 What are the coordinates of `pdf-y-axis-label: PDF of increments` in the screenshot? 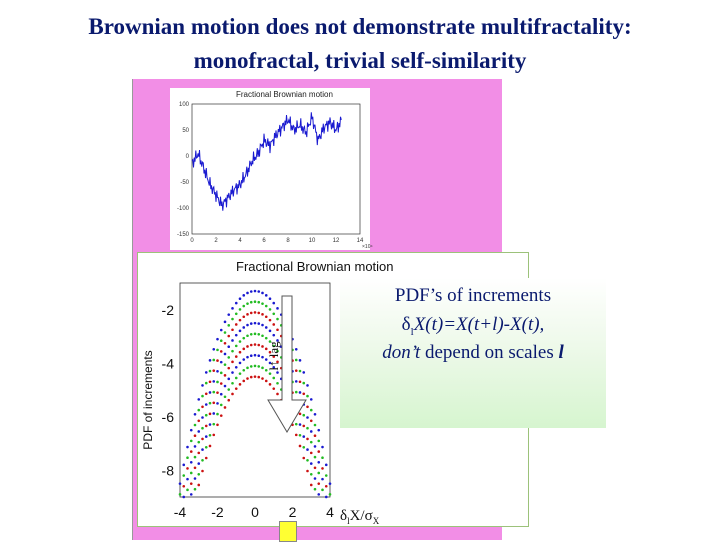 It's located at (148, 399).